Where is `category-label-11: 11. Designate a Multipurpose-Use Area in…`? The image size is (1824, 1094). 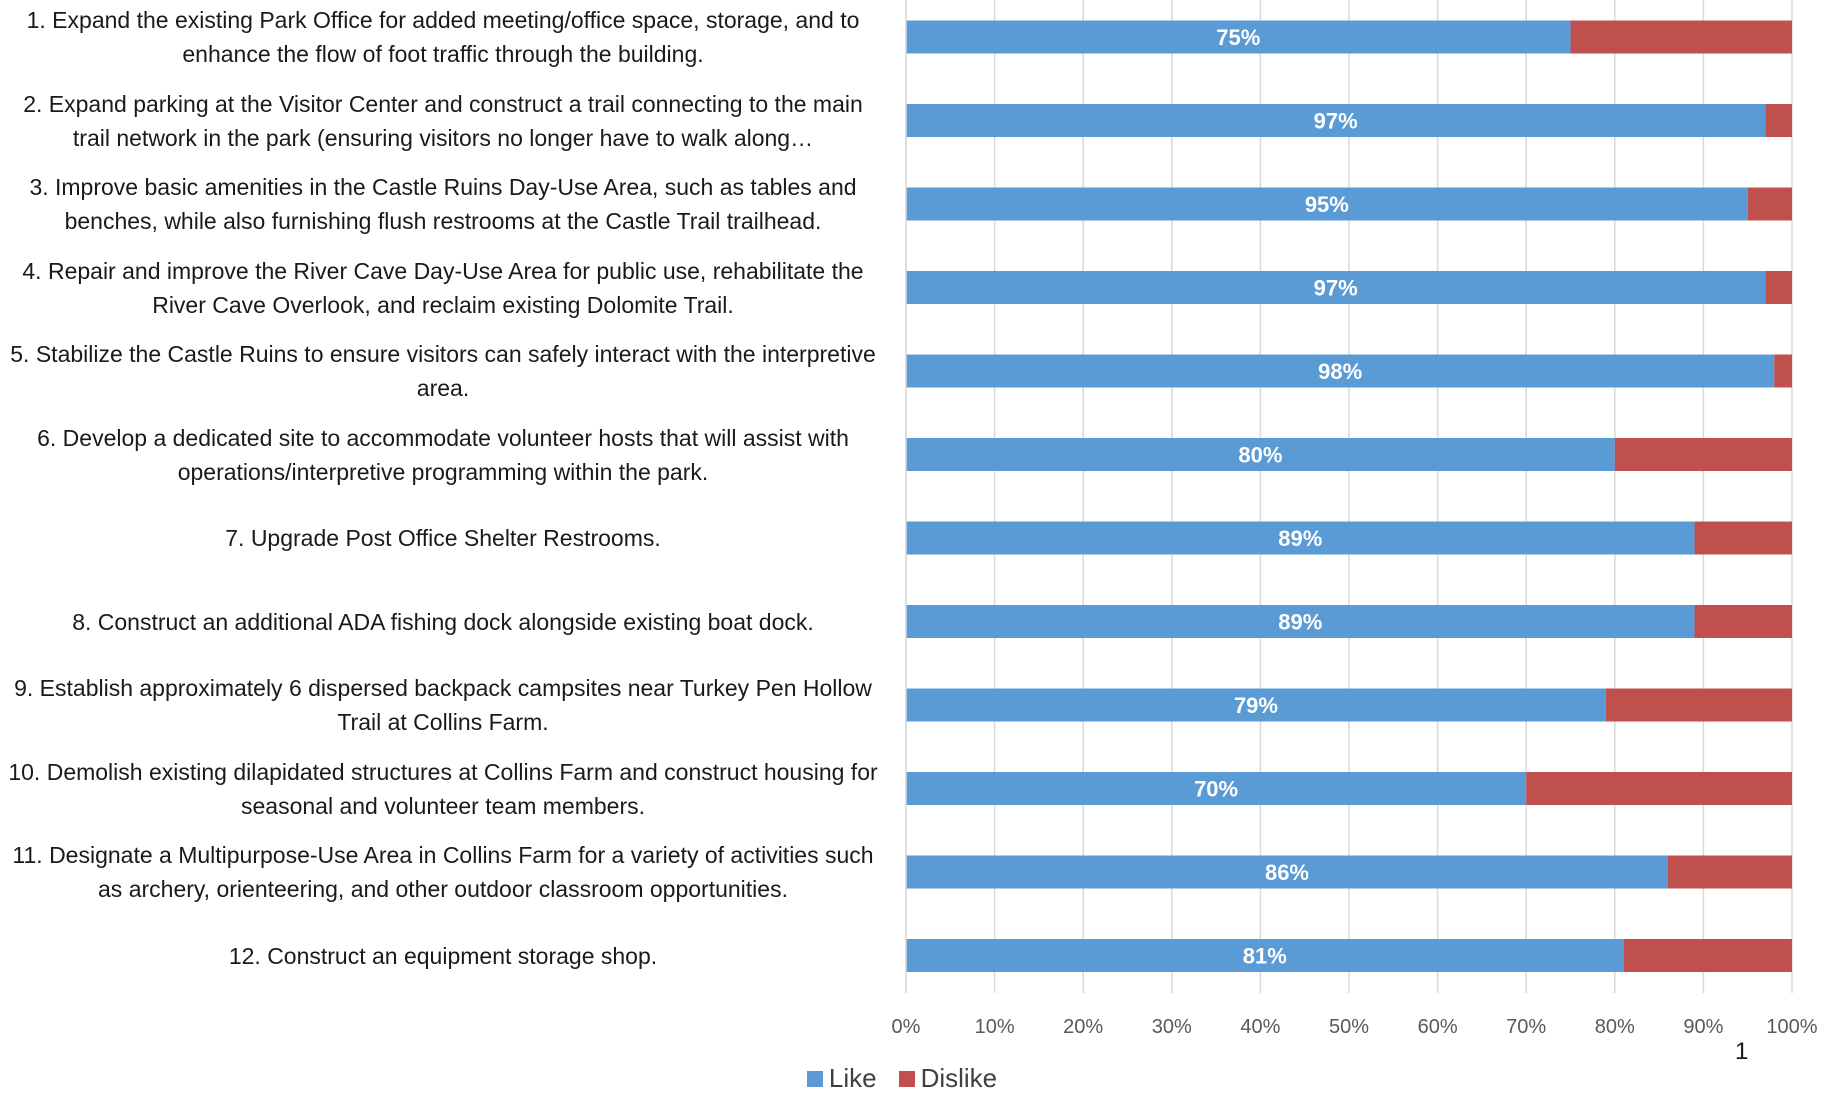 category-label-11: 11. Designate a Multipurpose-Use Area in… is located at coordinates (443, 872).